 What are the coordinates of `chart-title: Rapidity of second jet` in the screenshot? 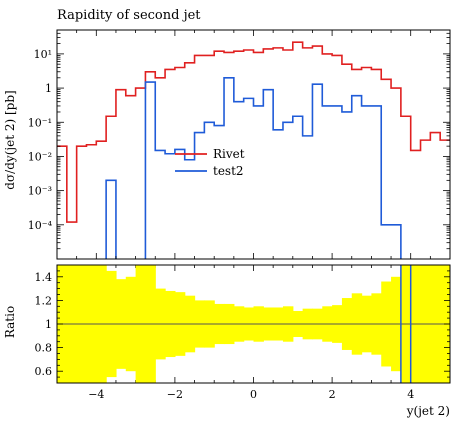 It's located at (129, 15).